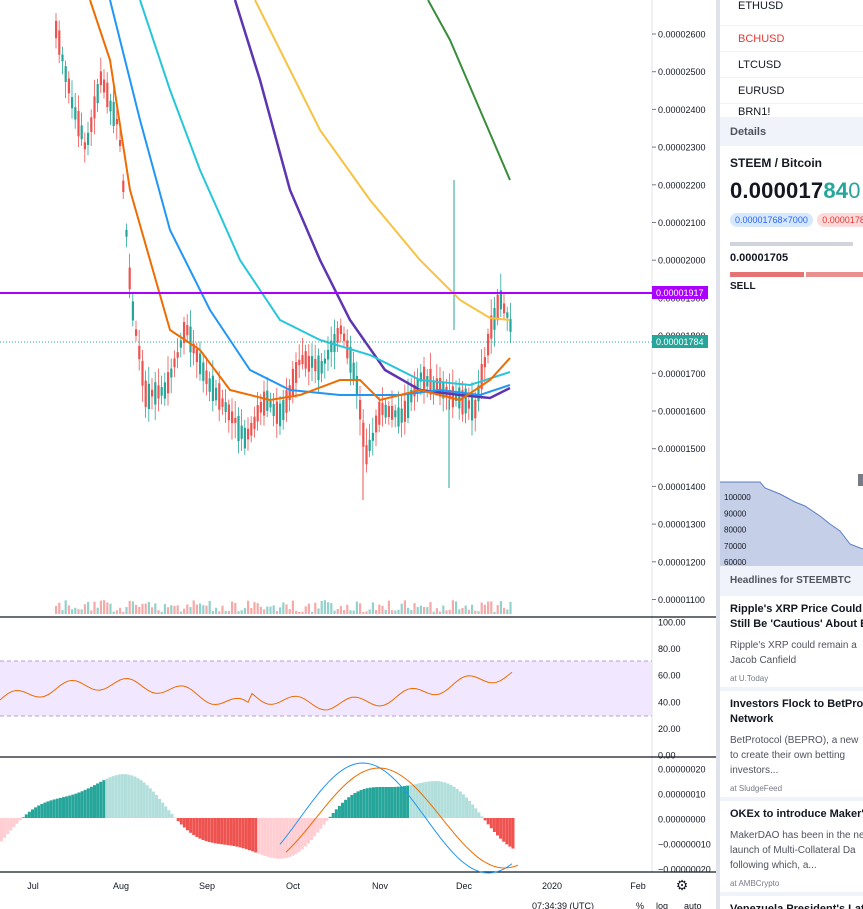 The width and height of the screenshot is (863, 909). What do you see at coordinates (682, 885) in the screenshot?
I see `settings-icon: ⚙` at bounding box center [682, 885].